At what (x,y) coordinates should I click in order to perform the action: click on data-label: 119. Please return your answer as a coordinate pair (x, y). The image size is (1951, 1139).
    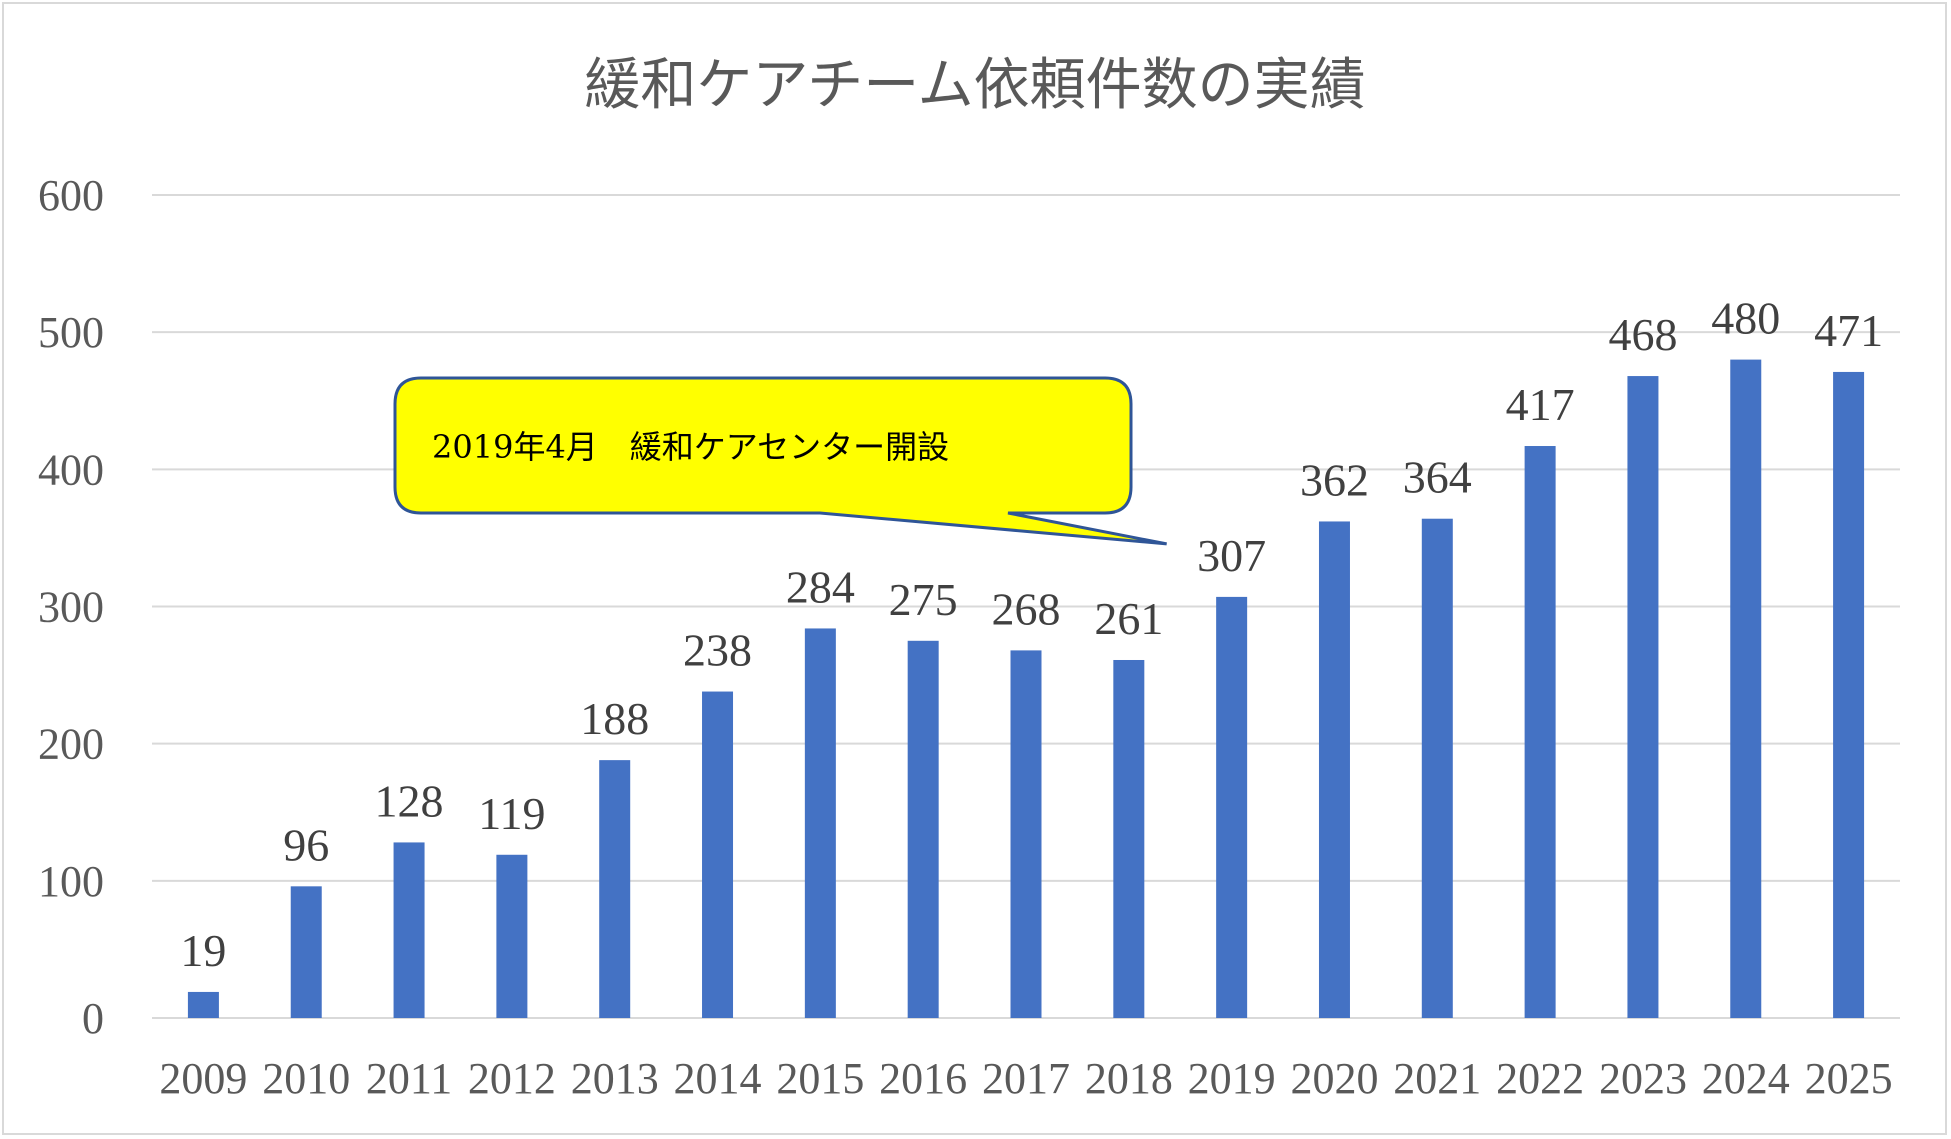
    Looking at the image, I should click on (511, 813).